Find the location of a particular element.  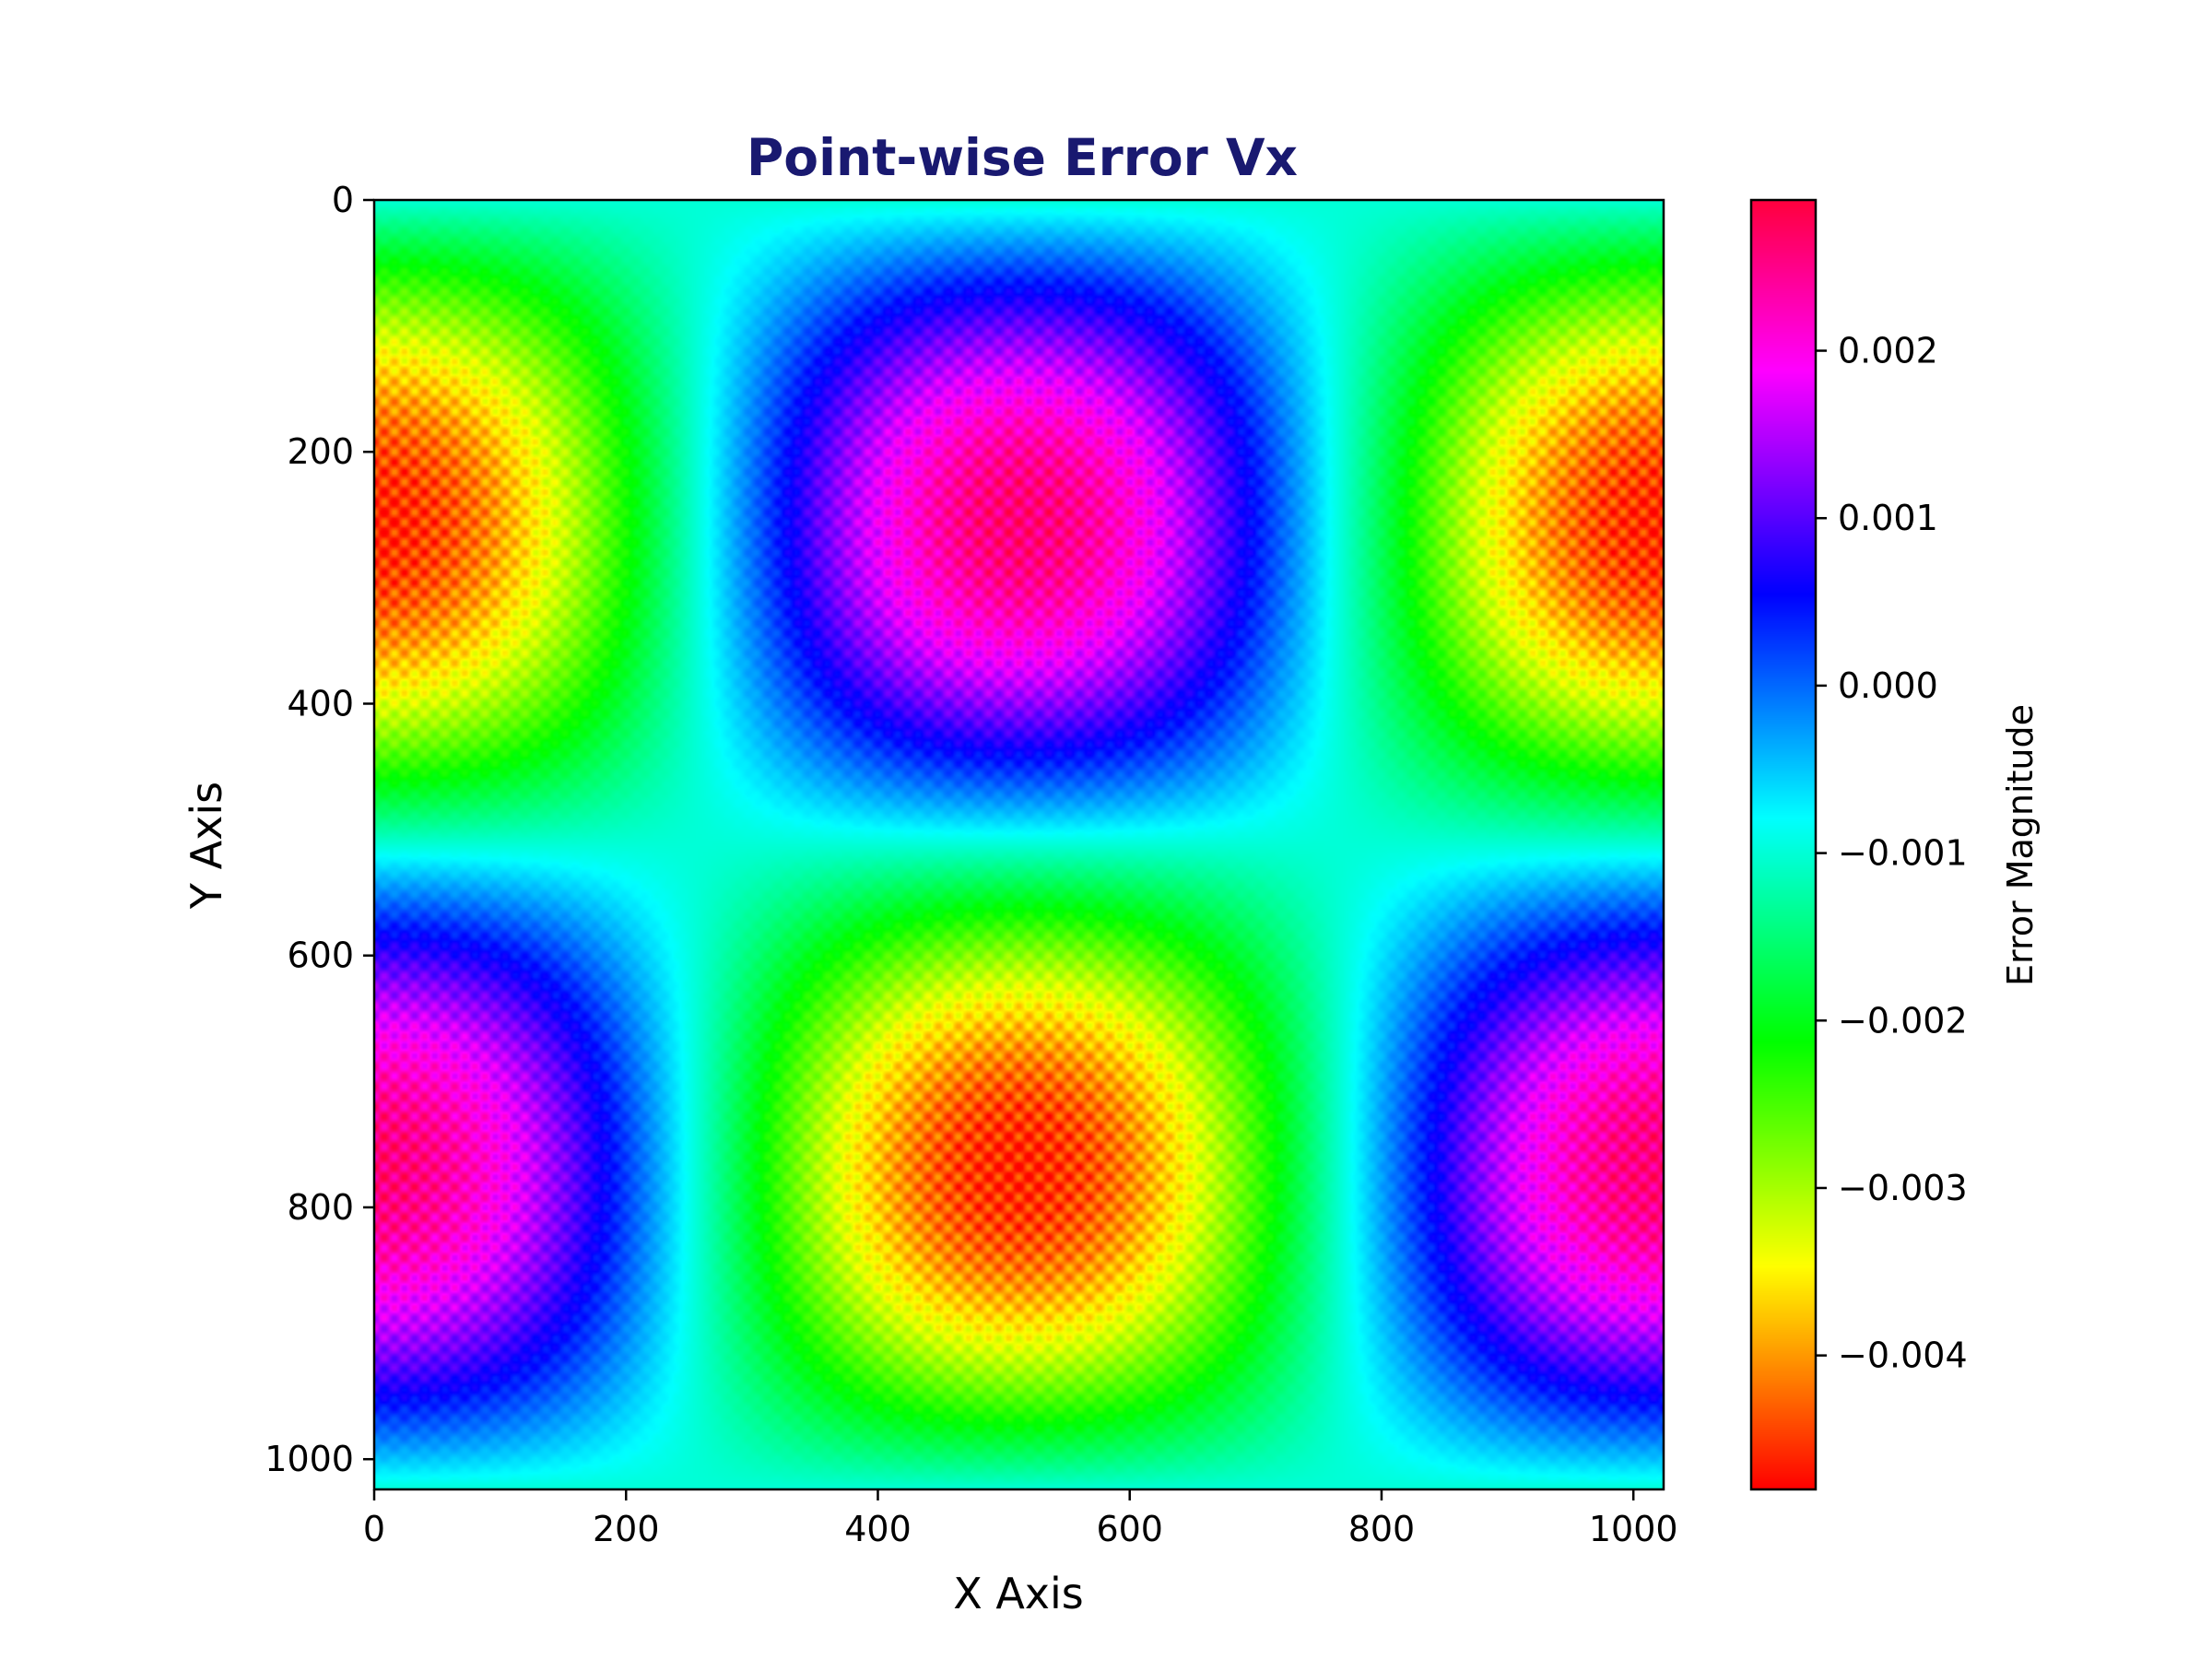

x-tick-label: 0 is located at coordinates (374, 1529).